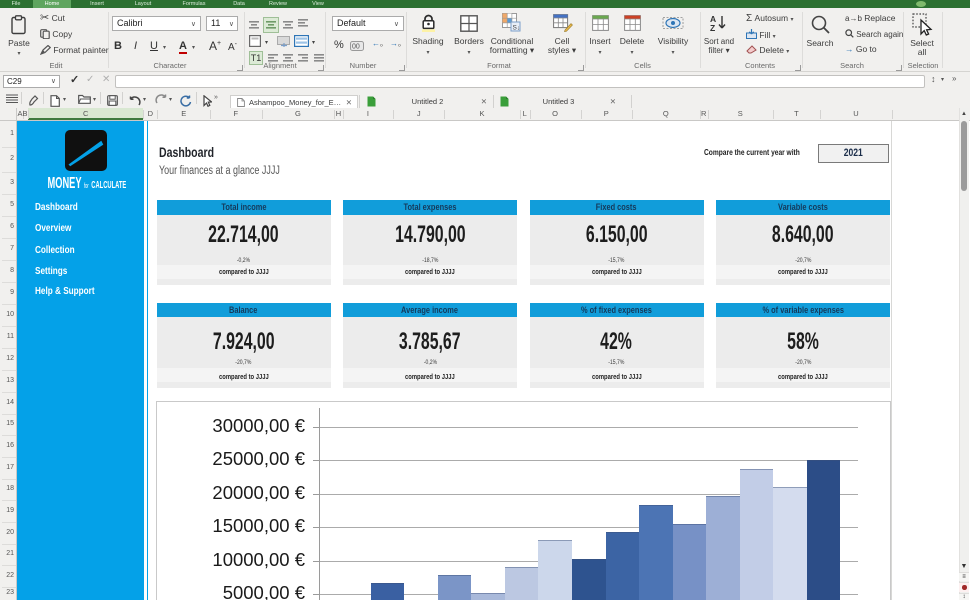  Describe the element at coordinates (713, 19) in the screenshot. I see `svg-text: A` at that location.